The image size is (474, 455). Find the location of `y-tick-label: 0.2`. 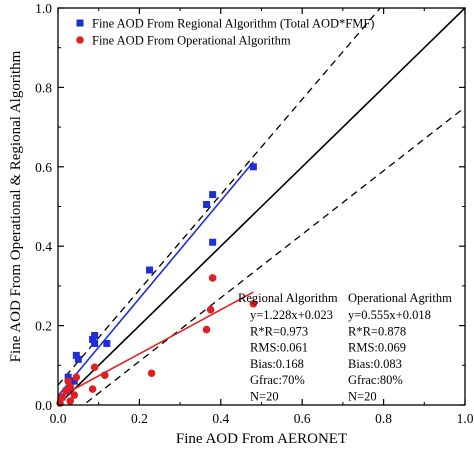

y-tick-label: 0.2 is located at coordinates (43, 326).